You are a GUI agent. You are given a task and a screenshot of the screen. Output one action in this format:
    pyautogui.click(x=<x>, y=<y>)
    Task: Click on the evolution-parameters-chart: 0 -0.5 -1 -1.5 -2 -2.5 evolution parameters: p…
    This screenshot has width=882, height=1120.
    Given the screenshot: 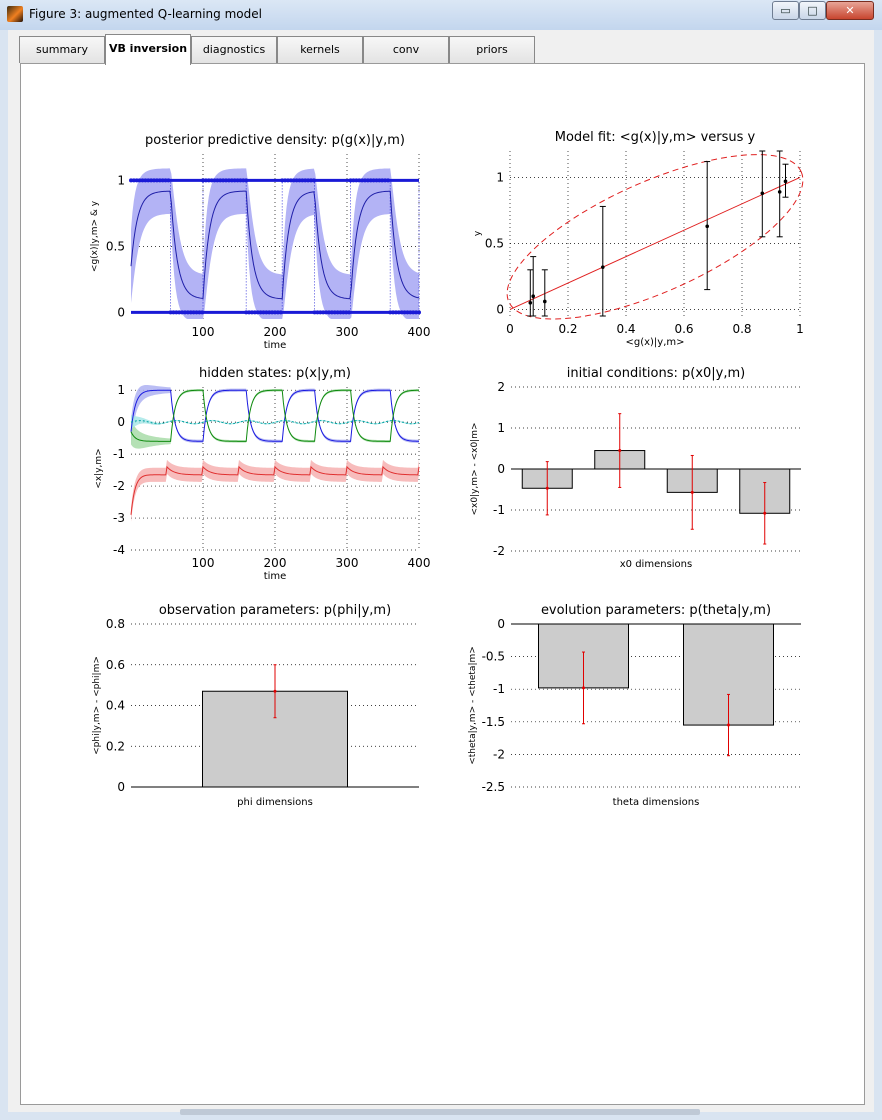 What is the action you would take?
    pyautogui.click(x=634, y=705)
    